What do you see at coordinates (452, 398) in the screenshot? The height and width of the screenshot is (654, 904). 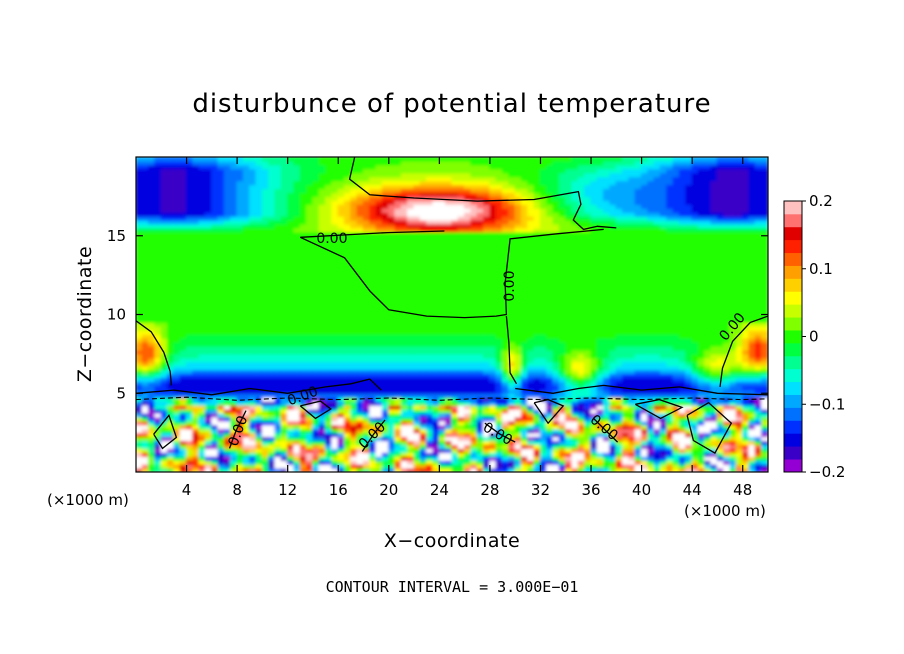 I see `negative-contour-line` at bounding box center [452, 398].